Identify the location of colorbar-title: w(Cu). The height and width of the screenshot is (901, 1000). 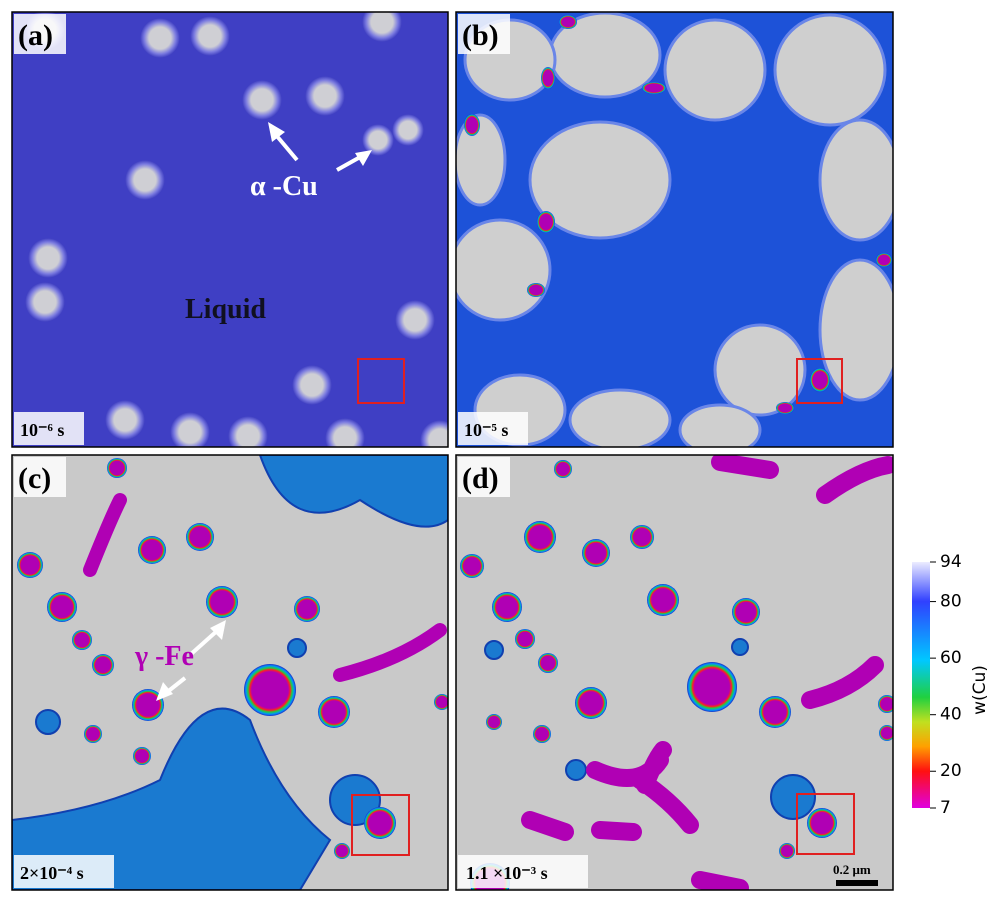
(980, 690).